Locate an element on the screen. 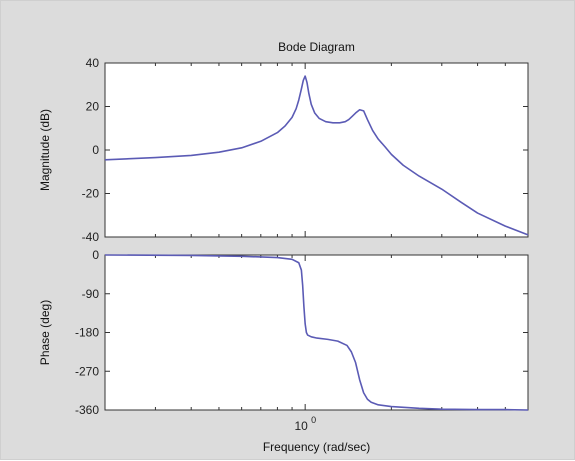  phase-ylabel: Phase (deg) is located at coordinates (45, 332).